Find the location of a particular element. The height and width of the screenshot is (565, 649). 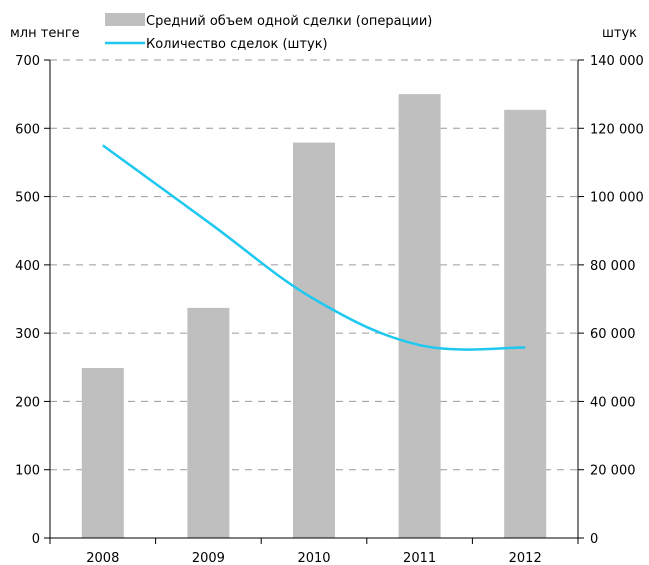

x-tick-label: 2010 is located at coordinates (313, 558).